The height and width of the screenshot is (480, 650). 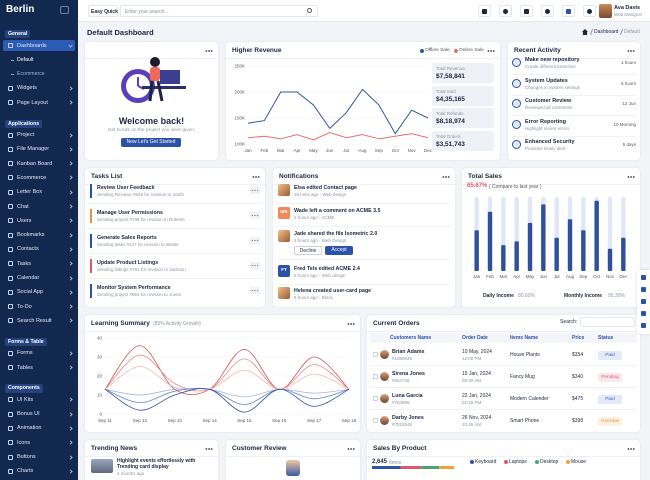 I want to click on activity-divider, so click(x=574, y=136).